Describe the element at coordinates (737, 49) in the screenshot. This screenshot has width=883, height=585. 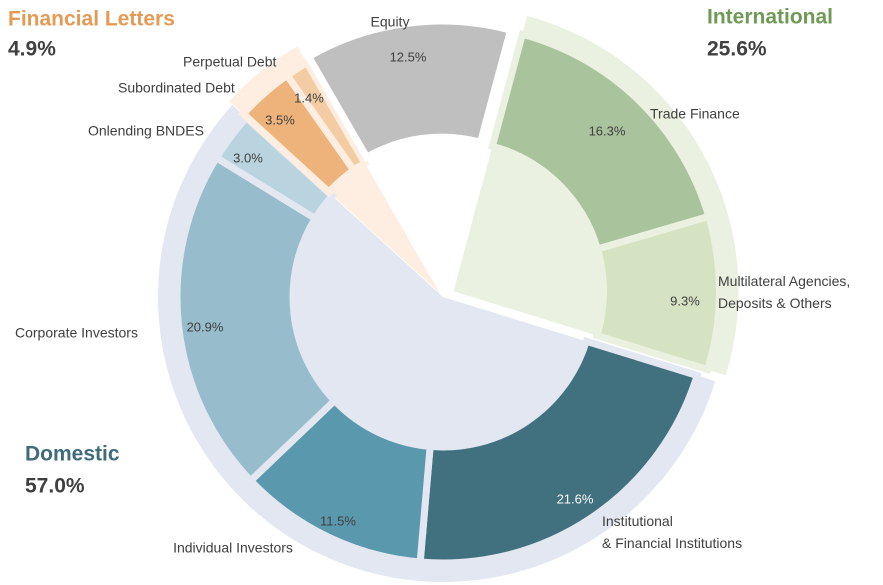
I see `group-value: 25.6%` at that location.